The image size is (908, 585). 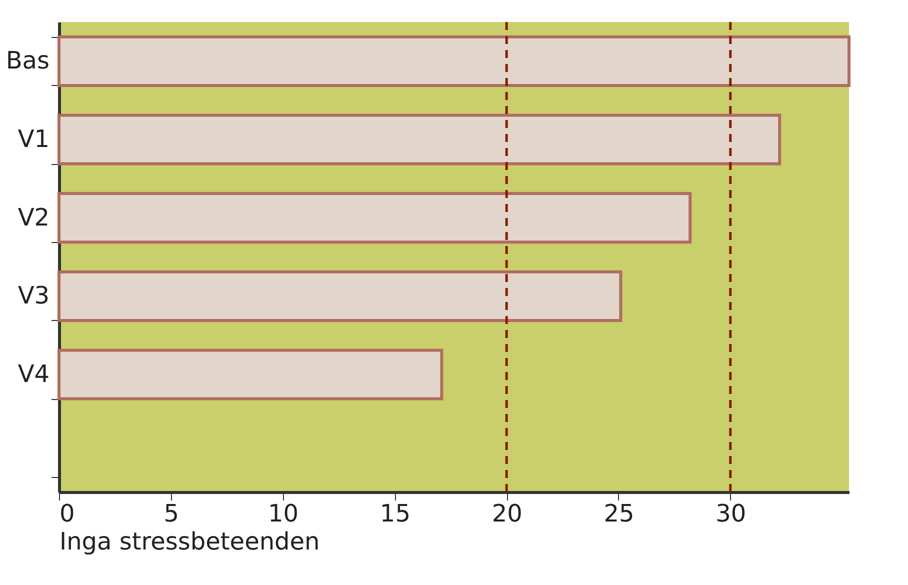 I want to click on x-tick-label: 30, so click(x=731, y=514).